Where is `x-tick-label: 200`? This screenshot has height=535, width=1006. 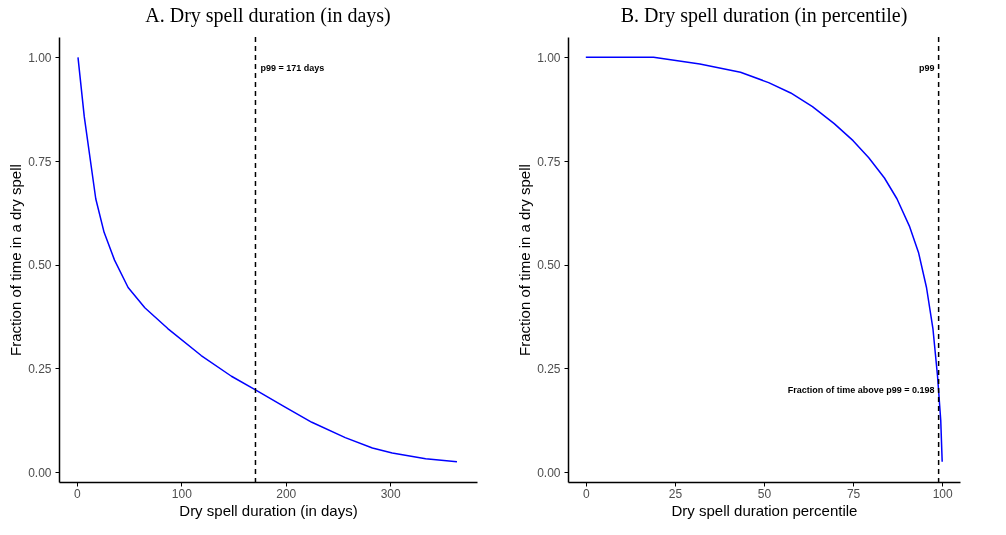
x-tick-label: 200 is located at coordinates (286, 493).